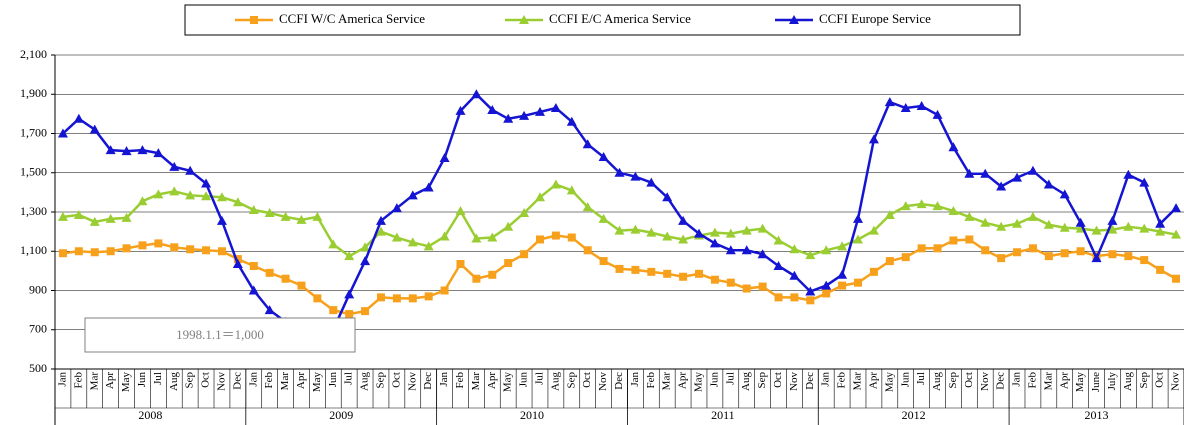  What do you see at coordinates (33, 132) in the screenshot?
I see `y-tick-label: 1,700` at bounding box center [33, 132].